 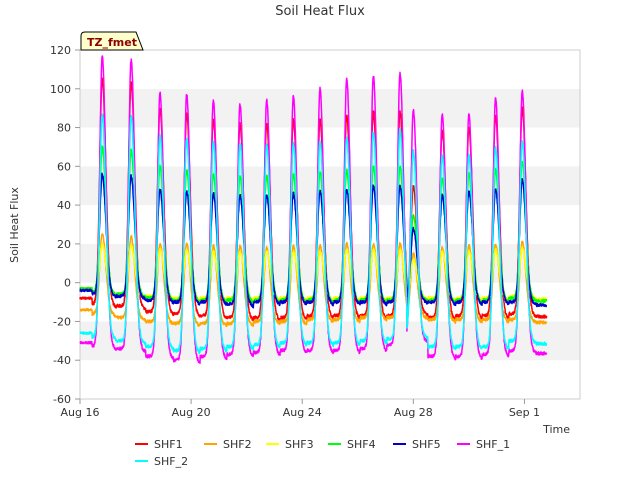 What do you see at coordinates (361, 444) in the screenshot?
I see `legend-label: SHF4` at bounding box center [361, 444].